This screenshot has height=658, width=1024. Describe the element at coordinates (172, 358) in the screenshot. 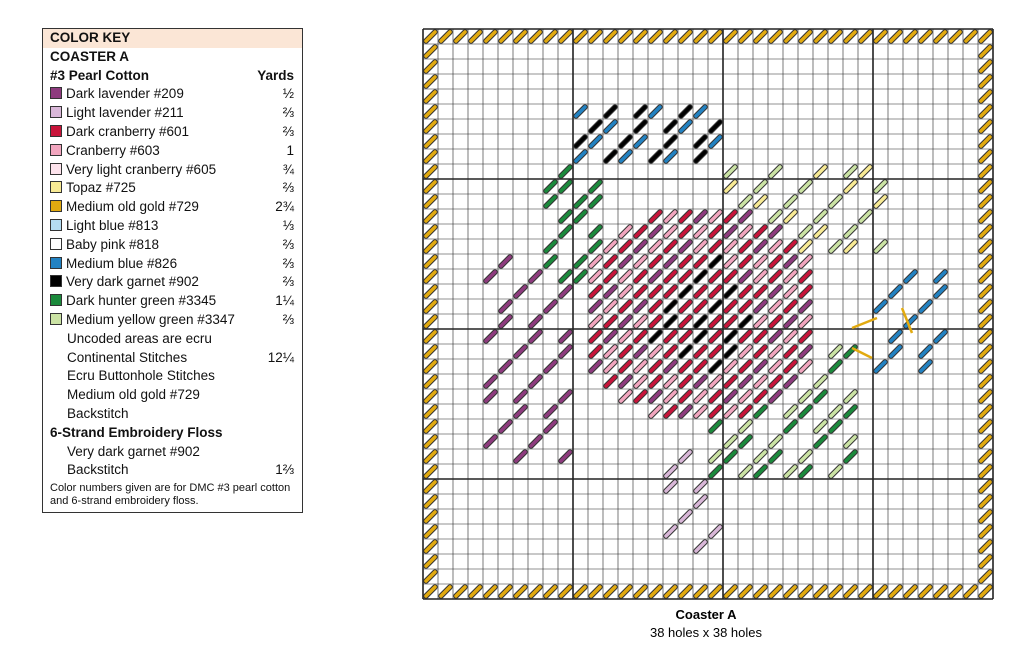

I see `key-line: Continental Stitches 12¼` at that location.